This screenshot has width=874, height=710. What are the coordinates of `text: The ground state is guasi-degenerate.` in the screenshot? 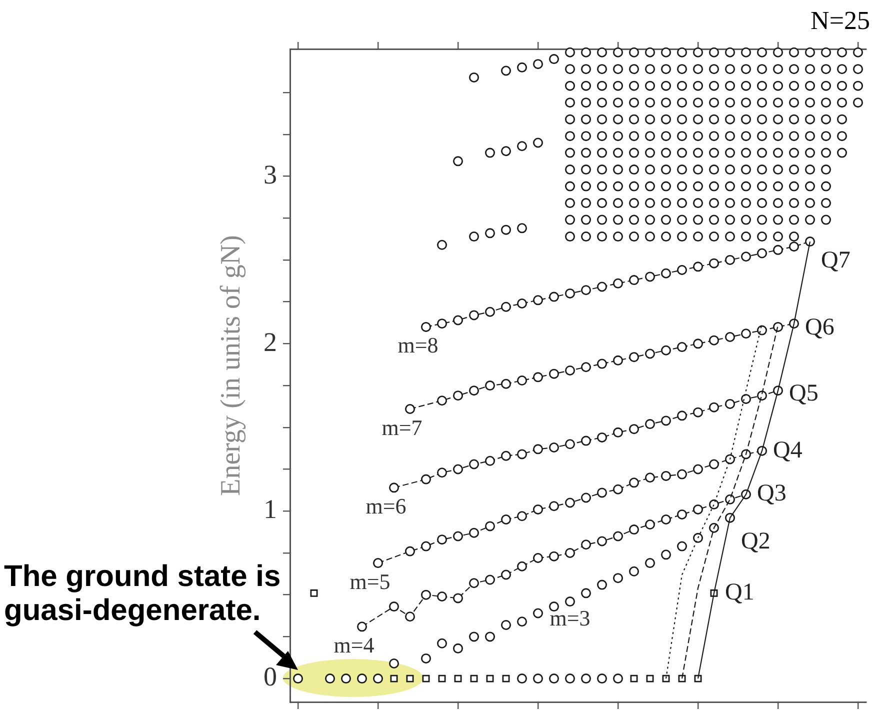 It's located at (143, 594).